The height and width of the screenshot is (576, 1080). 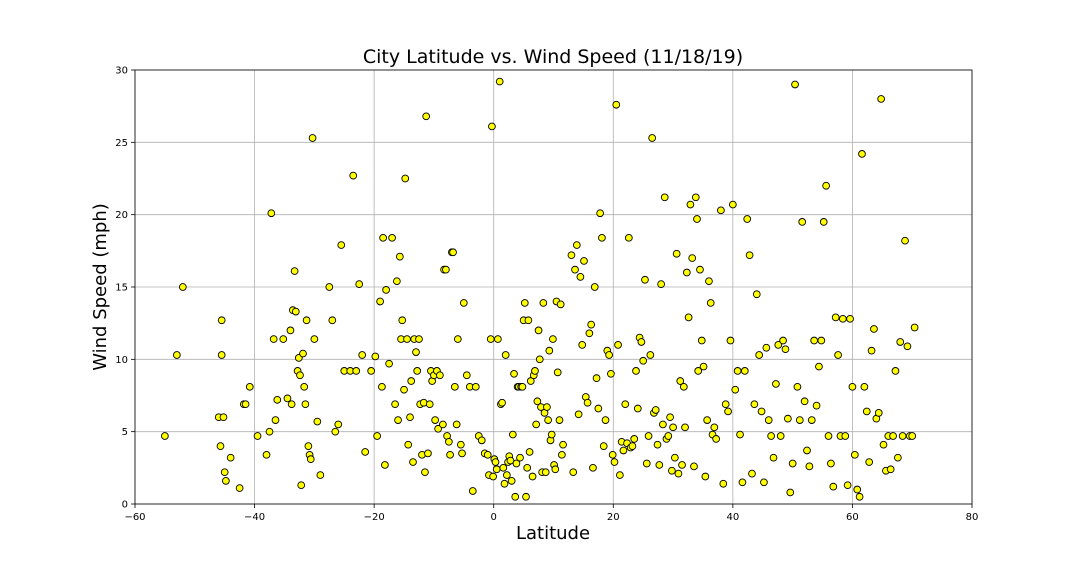 I want to click on y-tick-label: 30, so click(x=121, y=71).